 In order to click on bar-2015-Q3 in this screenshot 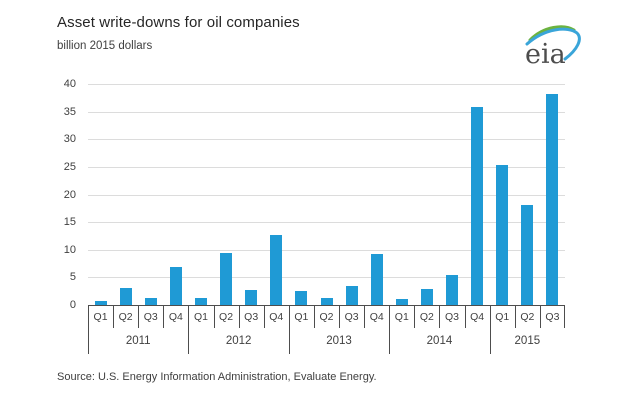, I will do `click(552, 199)`.